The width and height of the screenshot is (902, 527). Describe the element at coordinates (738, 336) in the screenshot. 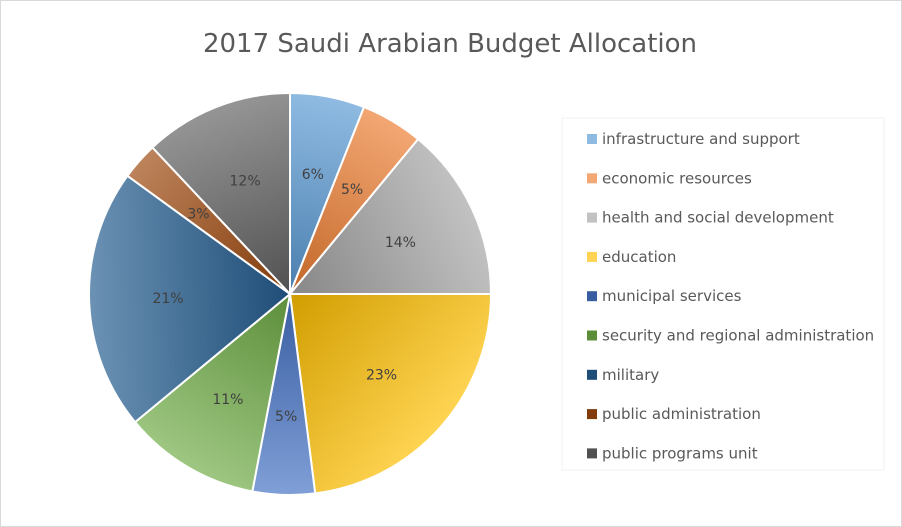

I see `legend-item-label: security and regional administration` at that location.